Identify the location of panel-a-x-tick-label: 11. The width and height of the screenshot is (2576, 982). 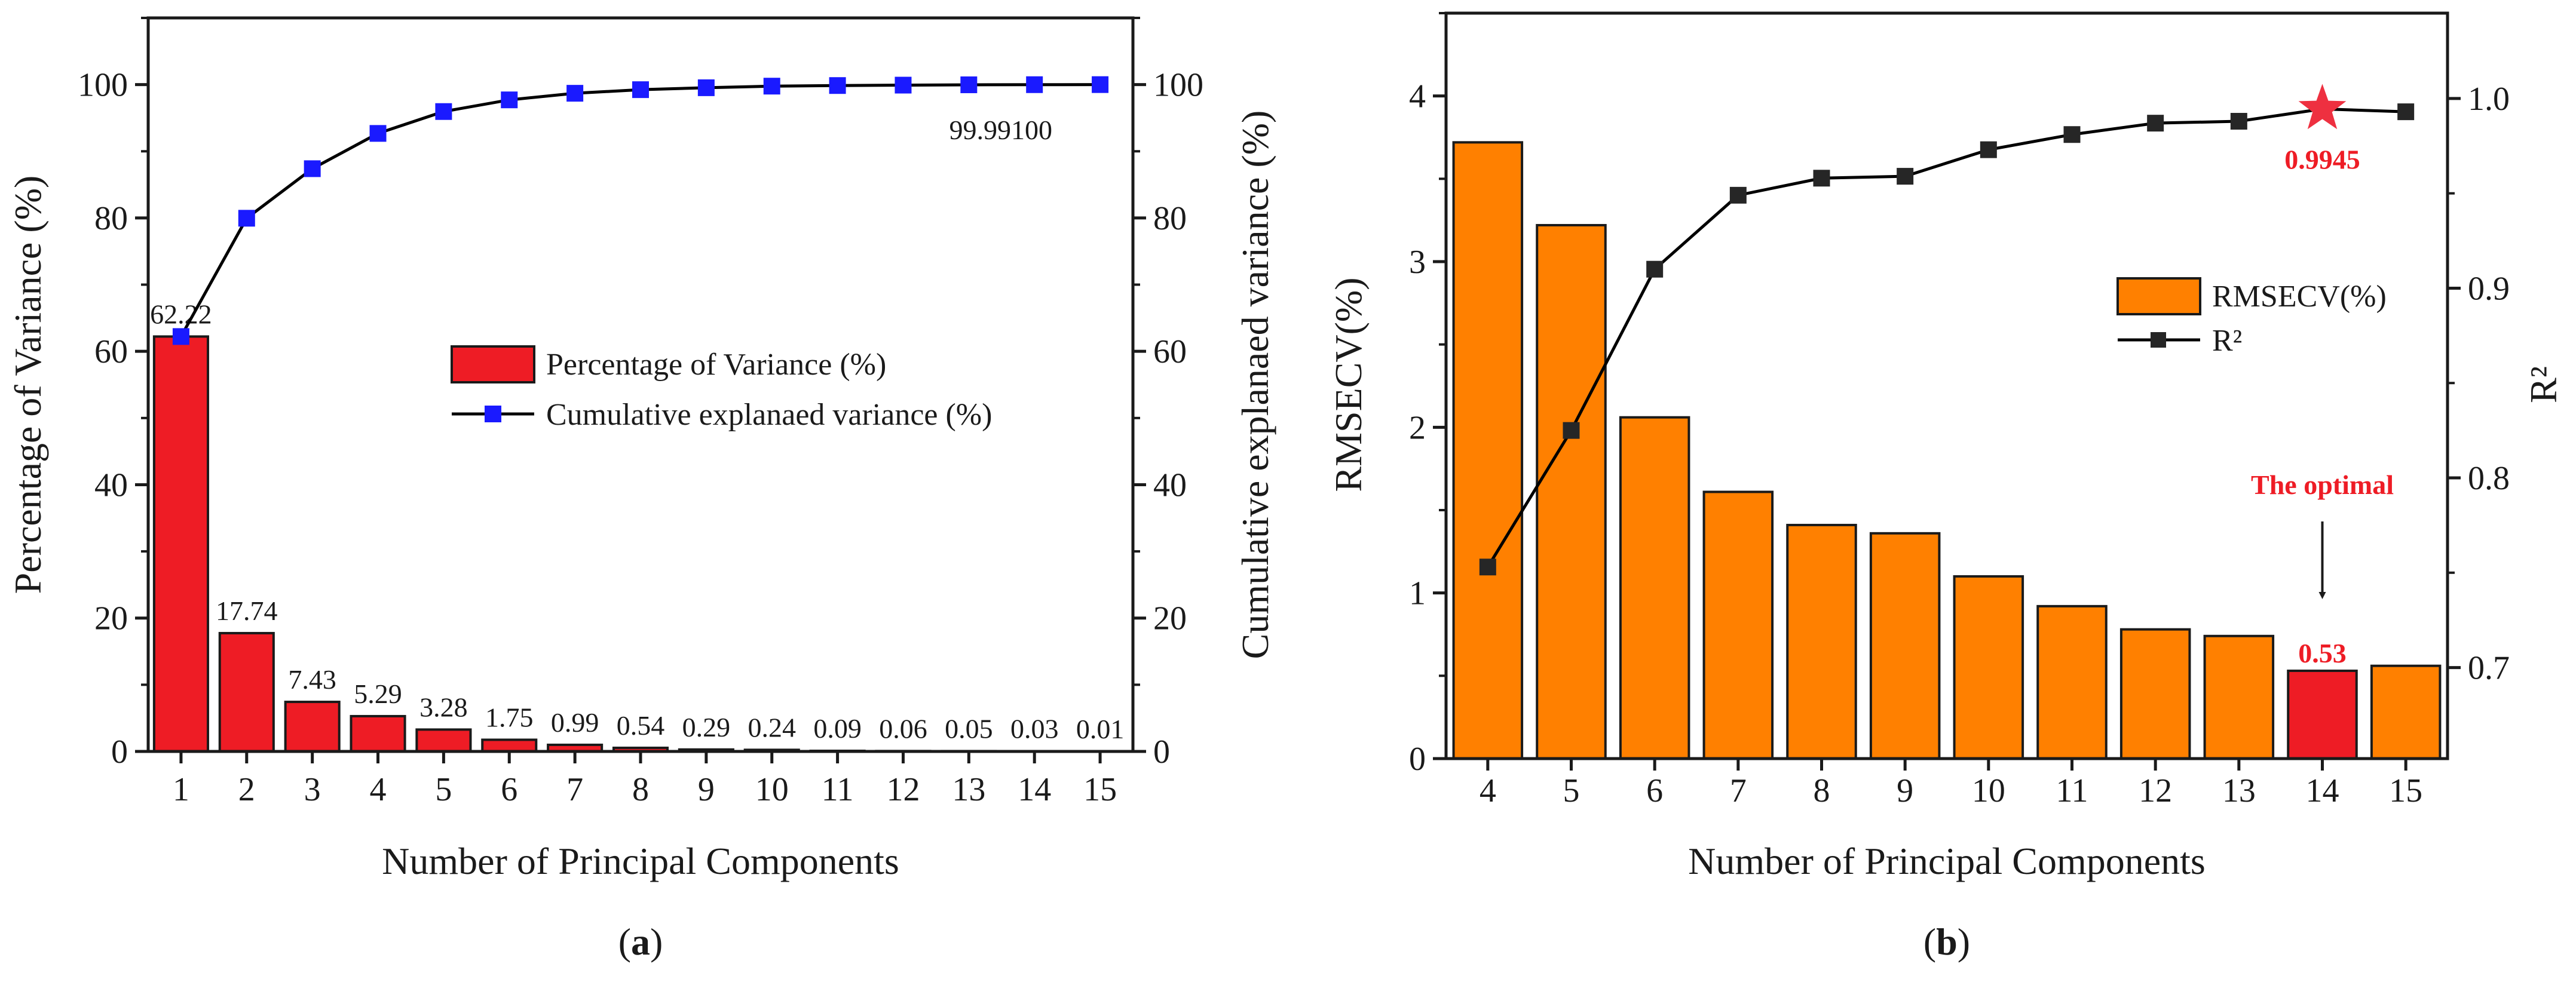
(838, 789).